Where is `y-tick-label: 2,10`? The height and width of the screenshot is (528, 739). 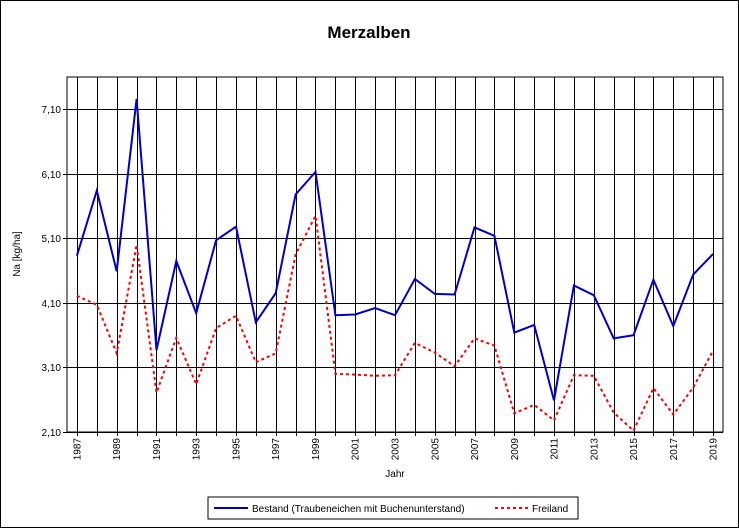 y-tick-label: 2,10 is located at coordinates (52, 433).